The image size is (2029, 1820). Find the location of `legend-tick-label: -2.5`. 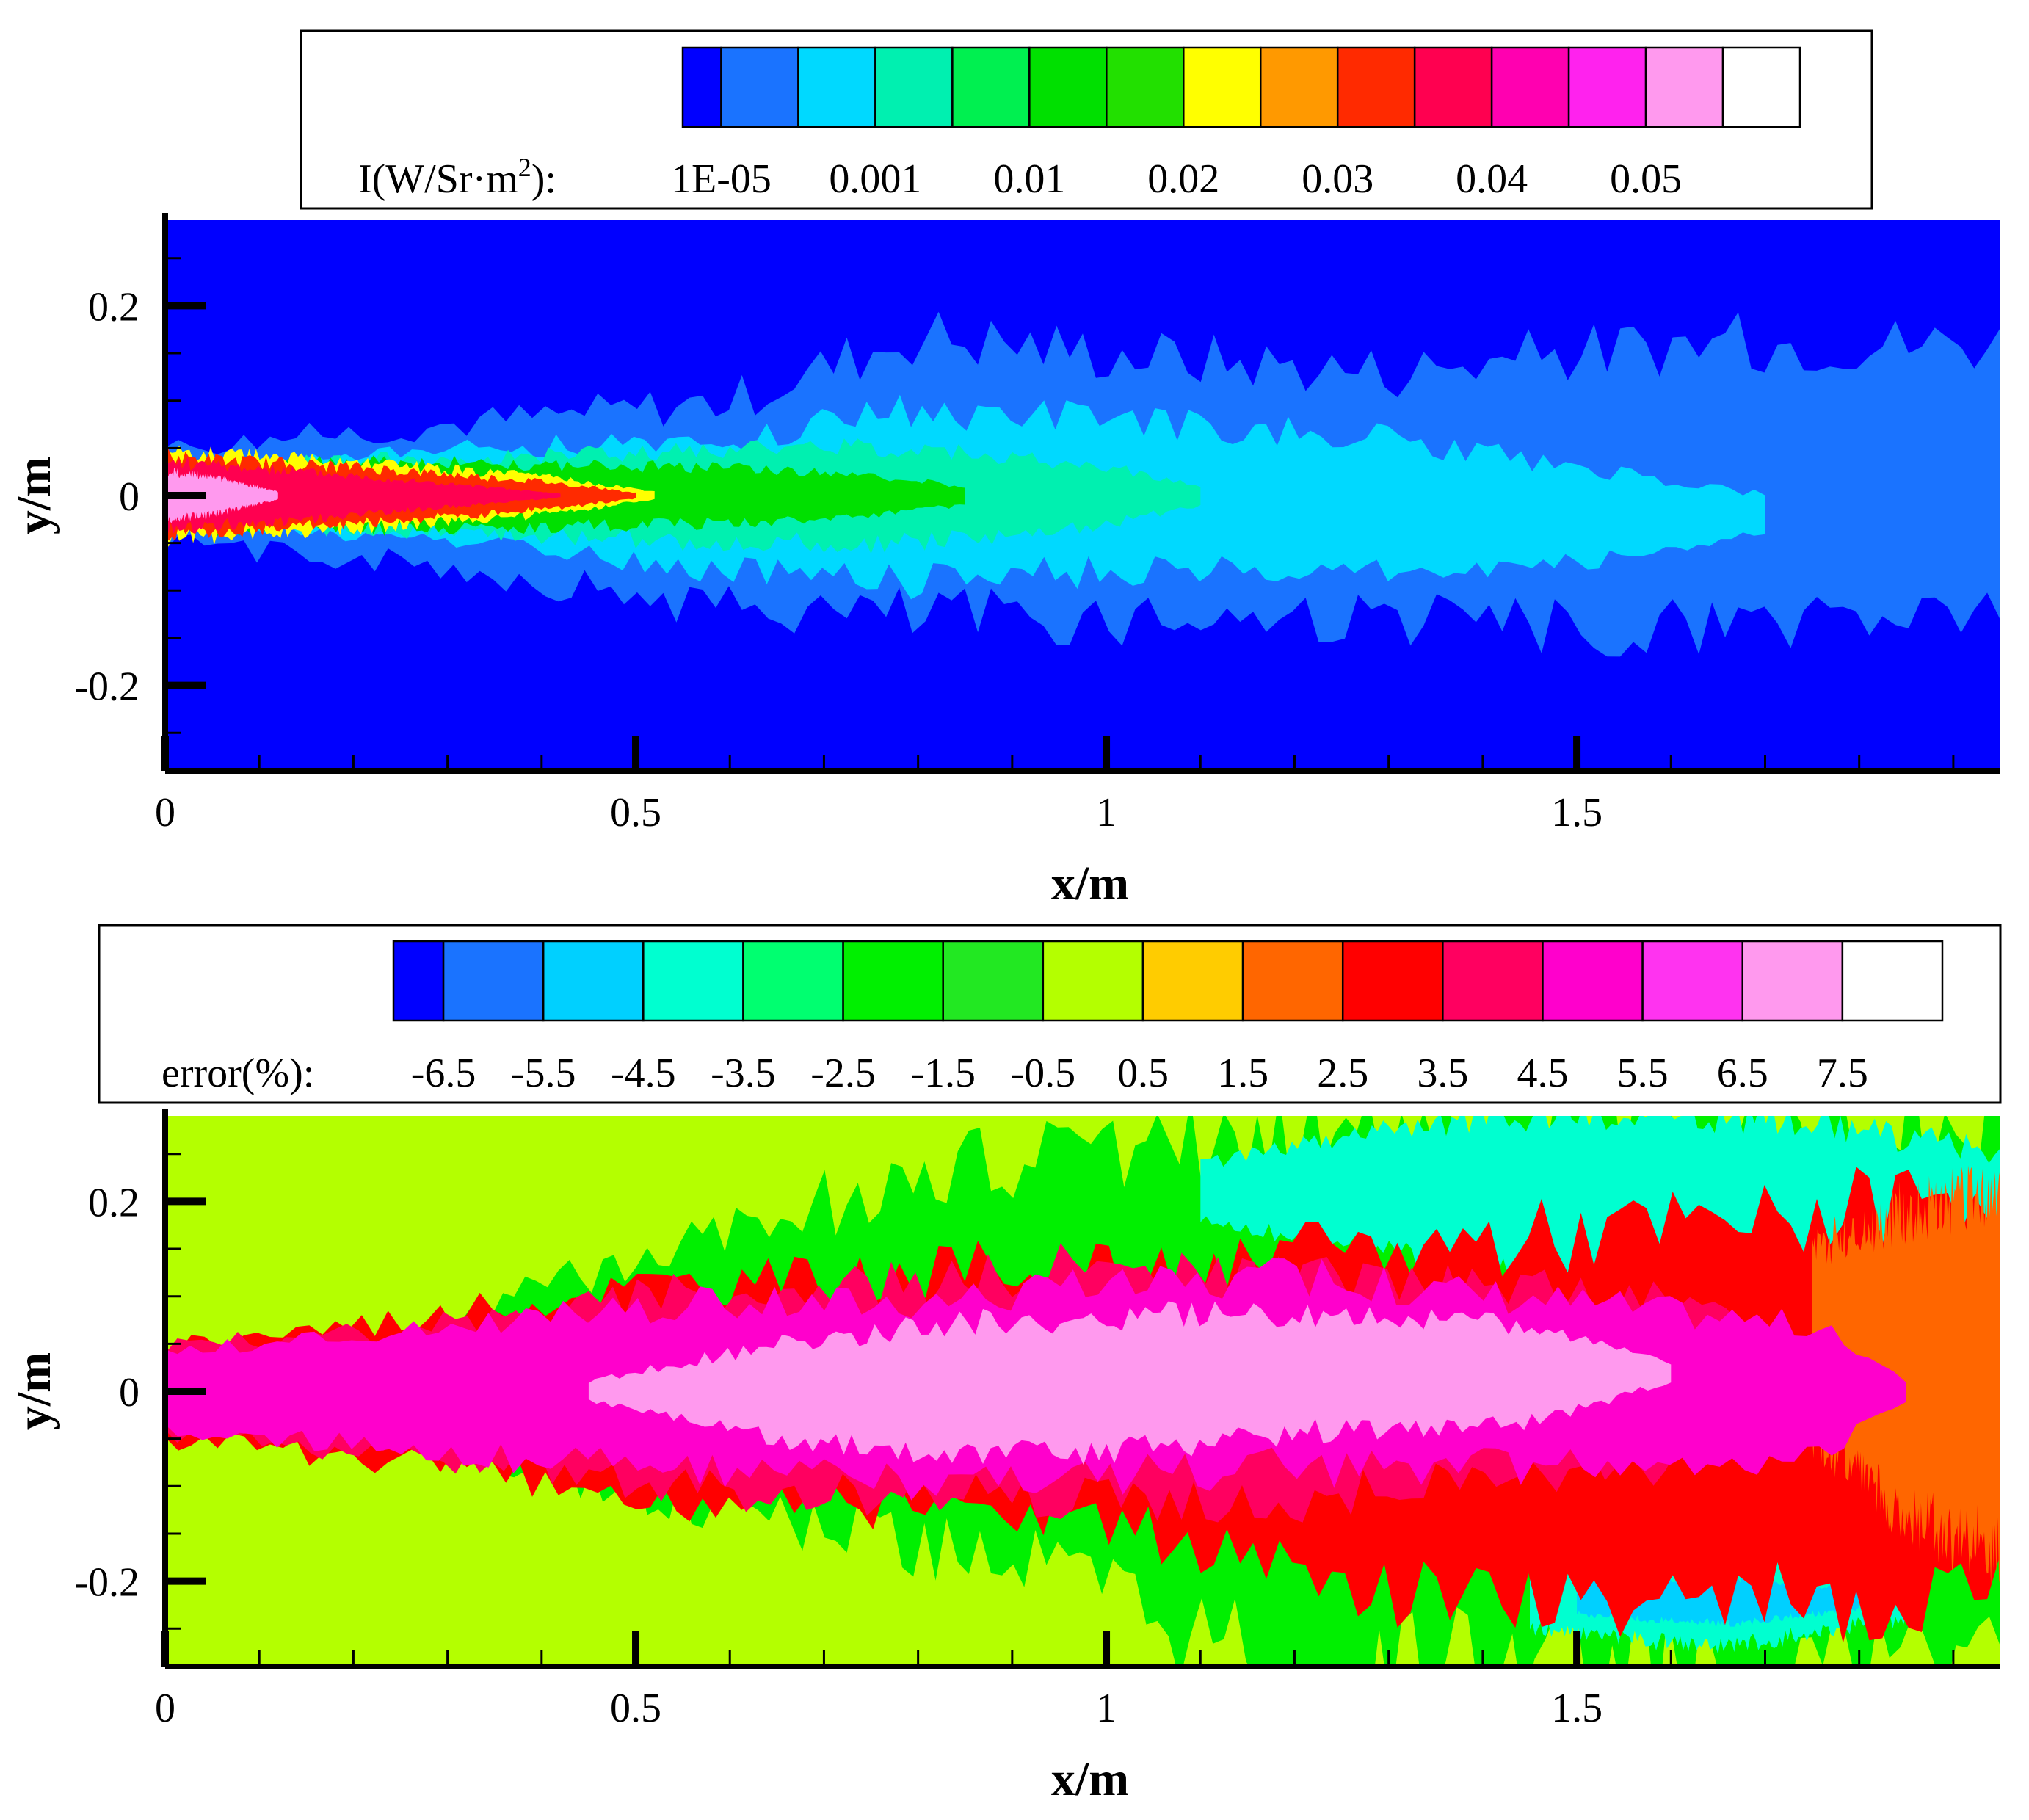

legend-tick-label: -2.5 is located at coordinates (843, 1073).